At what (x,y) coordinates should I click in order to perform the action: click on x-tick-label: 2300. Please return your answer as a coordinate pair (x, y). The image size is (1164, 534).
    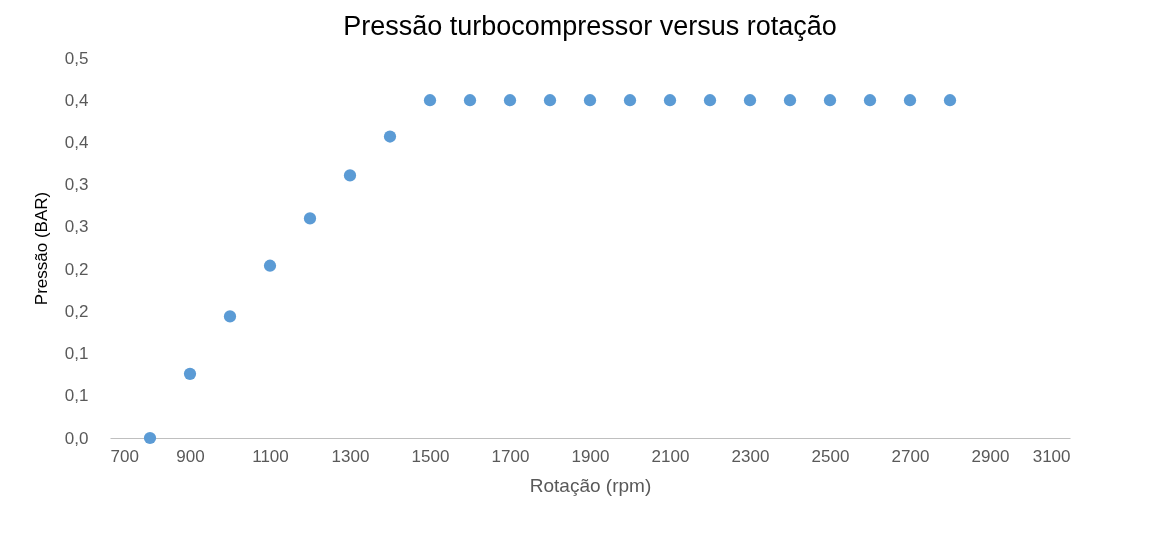
    Looking at the image, I should click on (750, 456).